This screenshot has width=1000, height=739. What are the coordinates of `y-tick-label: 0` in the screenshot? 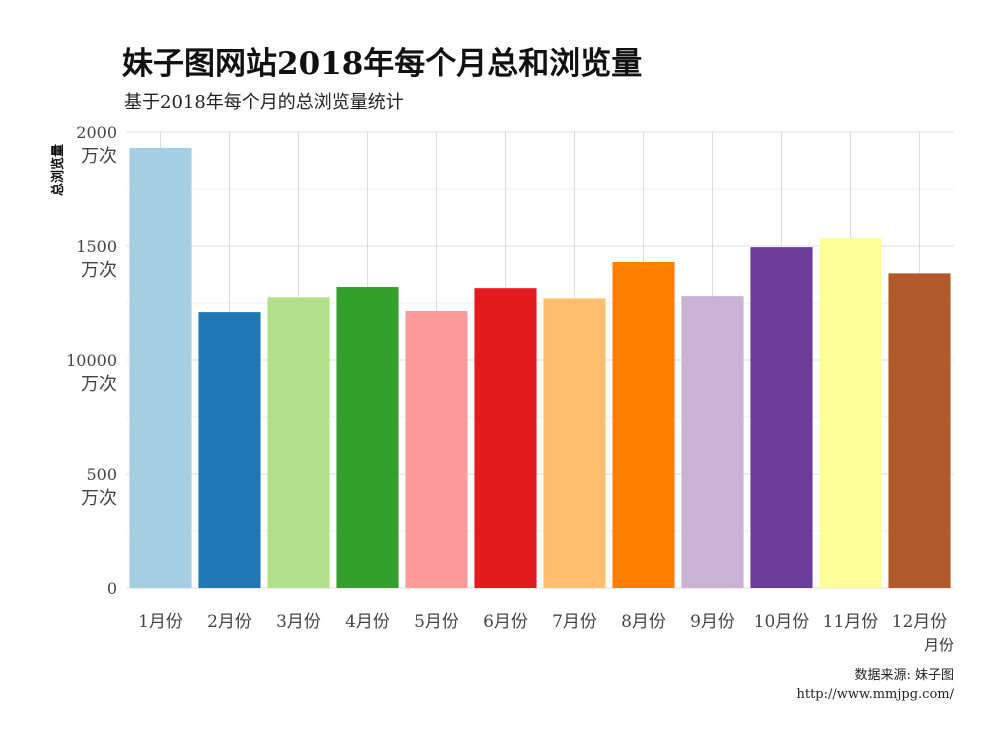 It's located at (112, 588).